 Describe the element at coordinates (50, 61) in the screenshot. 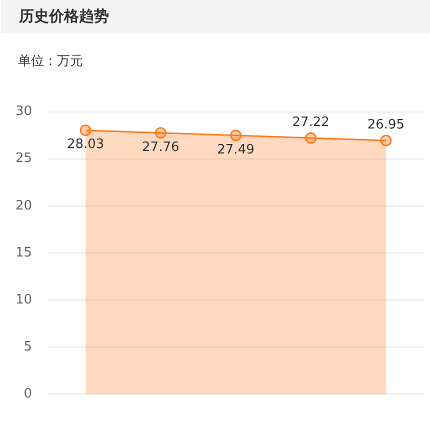

I see `chart-subtitle: 单位：万元` at that location.